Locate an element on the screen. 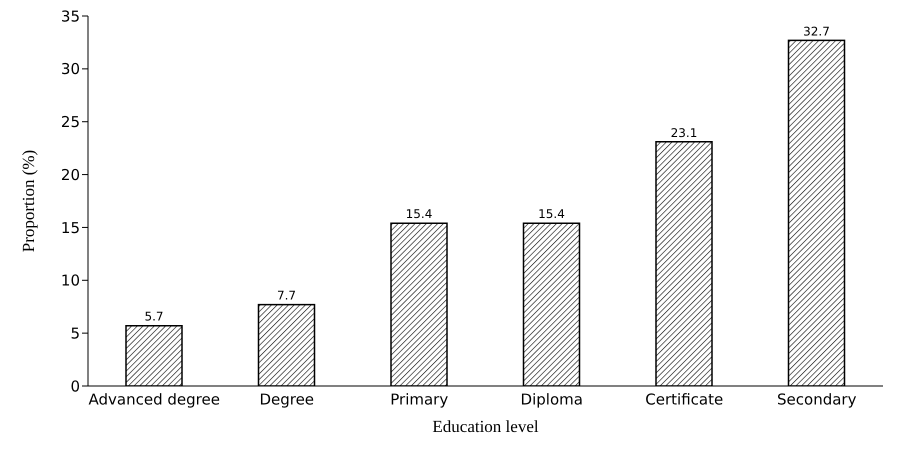 Image resolution: width=898 pixels, height=452 pixels. data-label: 7.7 is located at coordinates (286, 295).